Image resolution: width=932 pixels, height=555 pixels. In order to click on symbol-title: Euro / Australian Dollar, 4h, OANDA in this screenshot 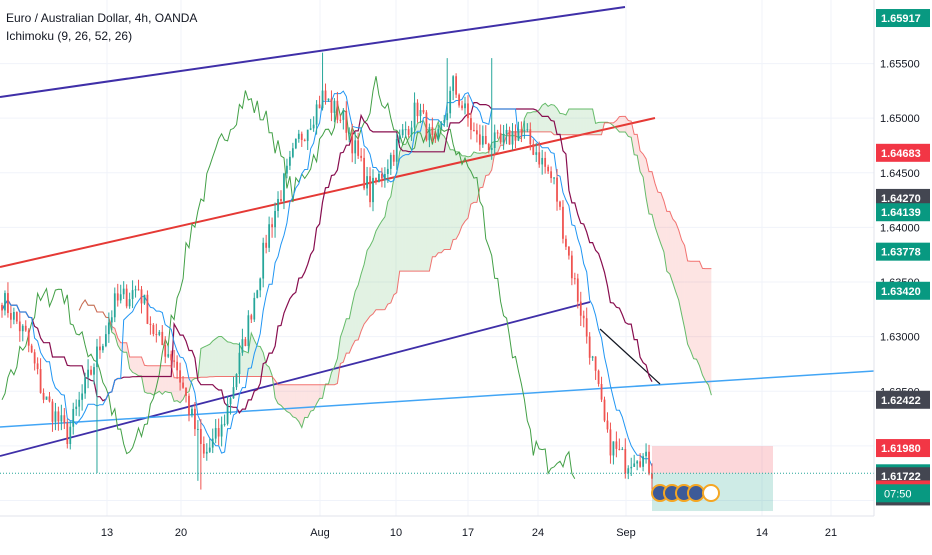, I will do `click(101, 18)`.